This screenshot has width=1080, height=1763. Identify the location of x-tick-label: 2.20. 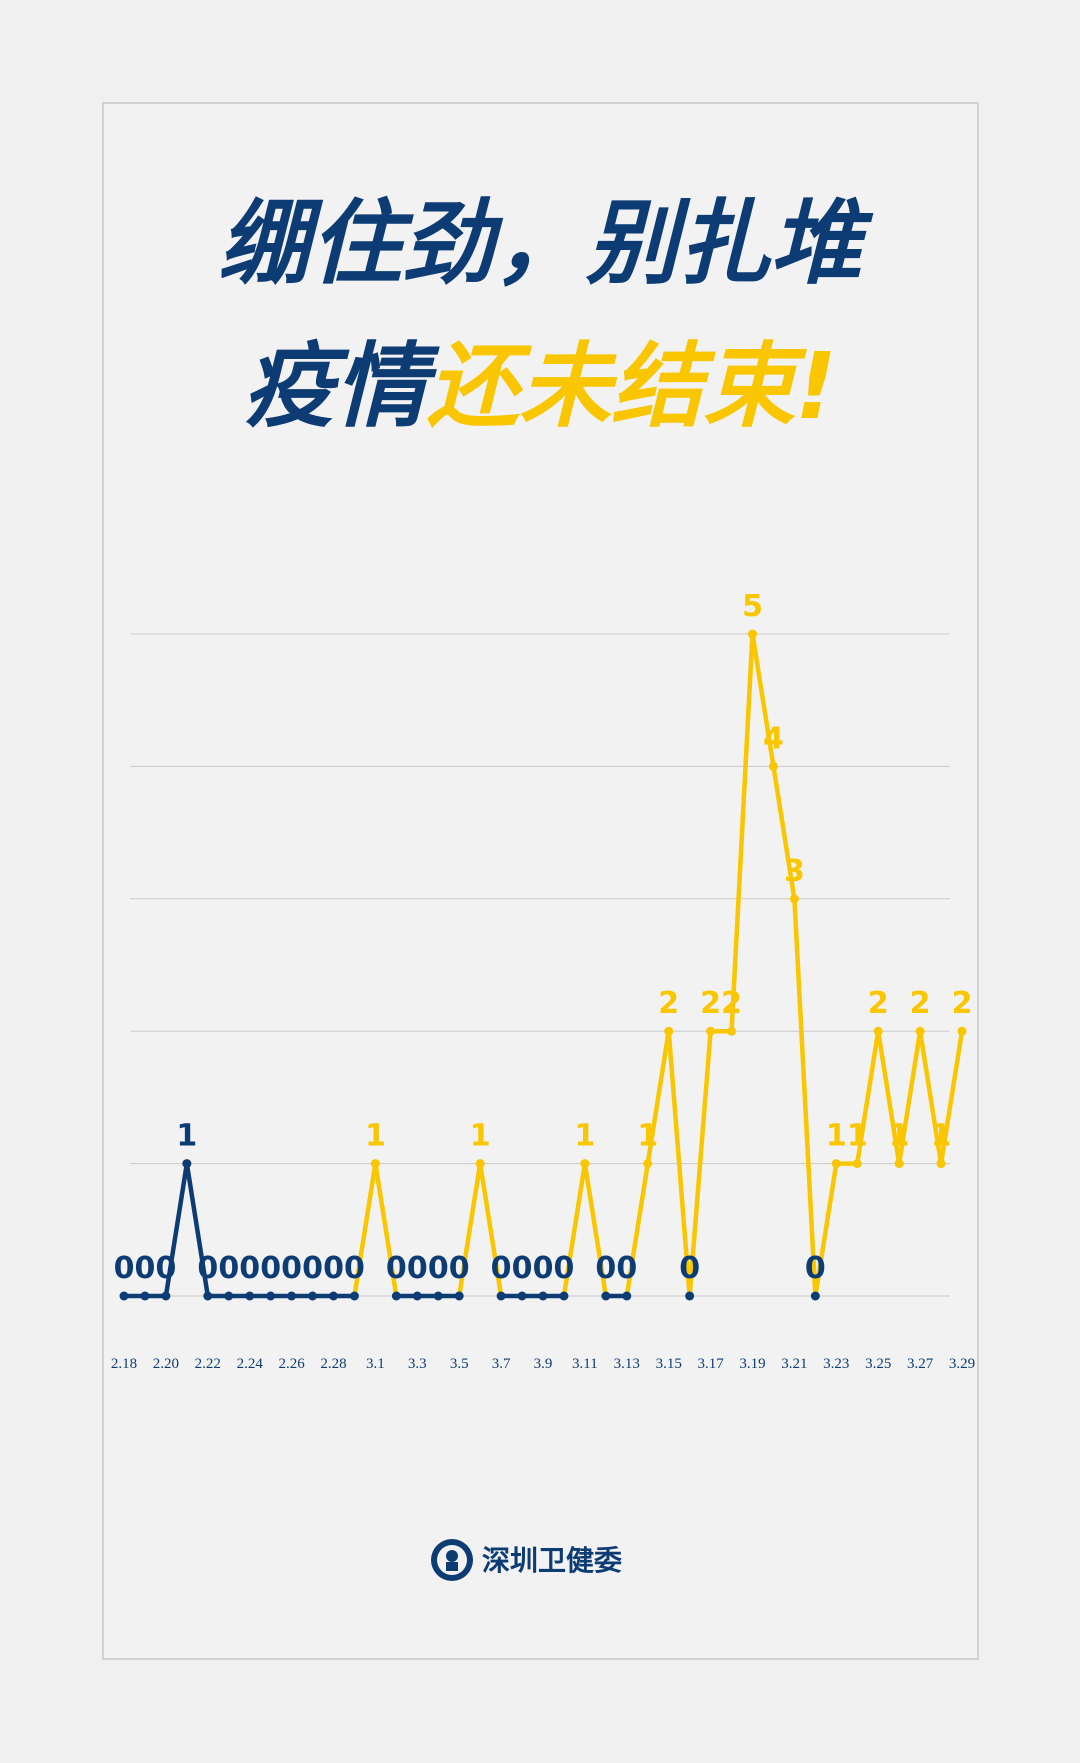
(166, 1364).